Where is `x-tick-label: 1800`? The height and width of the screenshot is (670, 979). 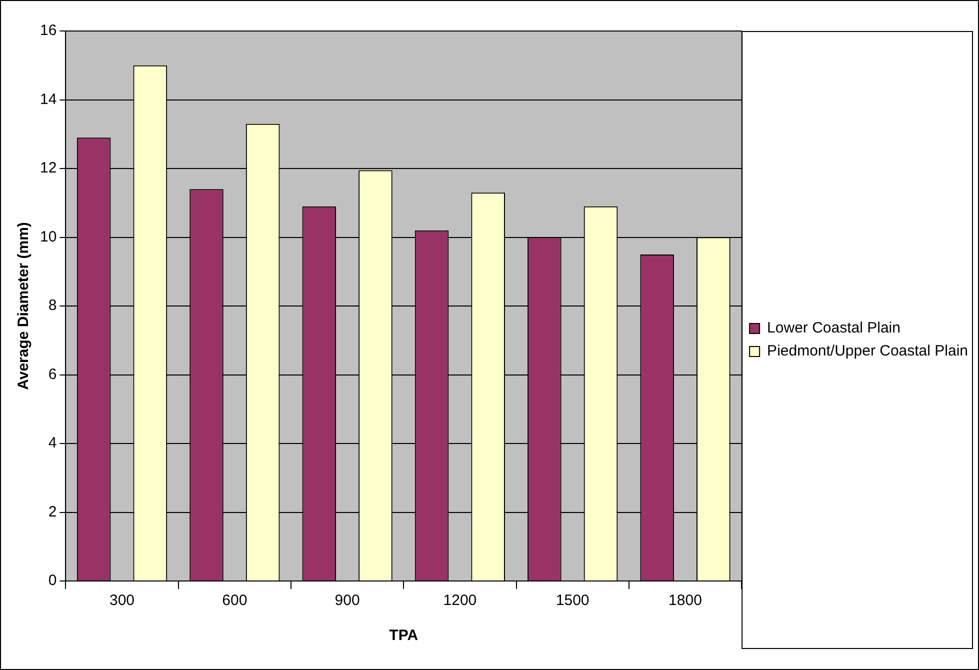 x-tick-label: 1800 is located at coordinates (685, 601).